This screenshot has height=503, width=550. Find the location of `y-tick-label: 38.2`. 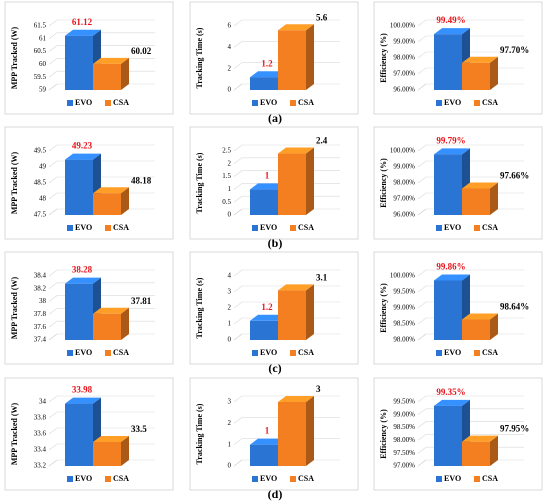

y-tick-label: 38.2 is located at coordinates (40, 288).